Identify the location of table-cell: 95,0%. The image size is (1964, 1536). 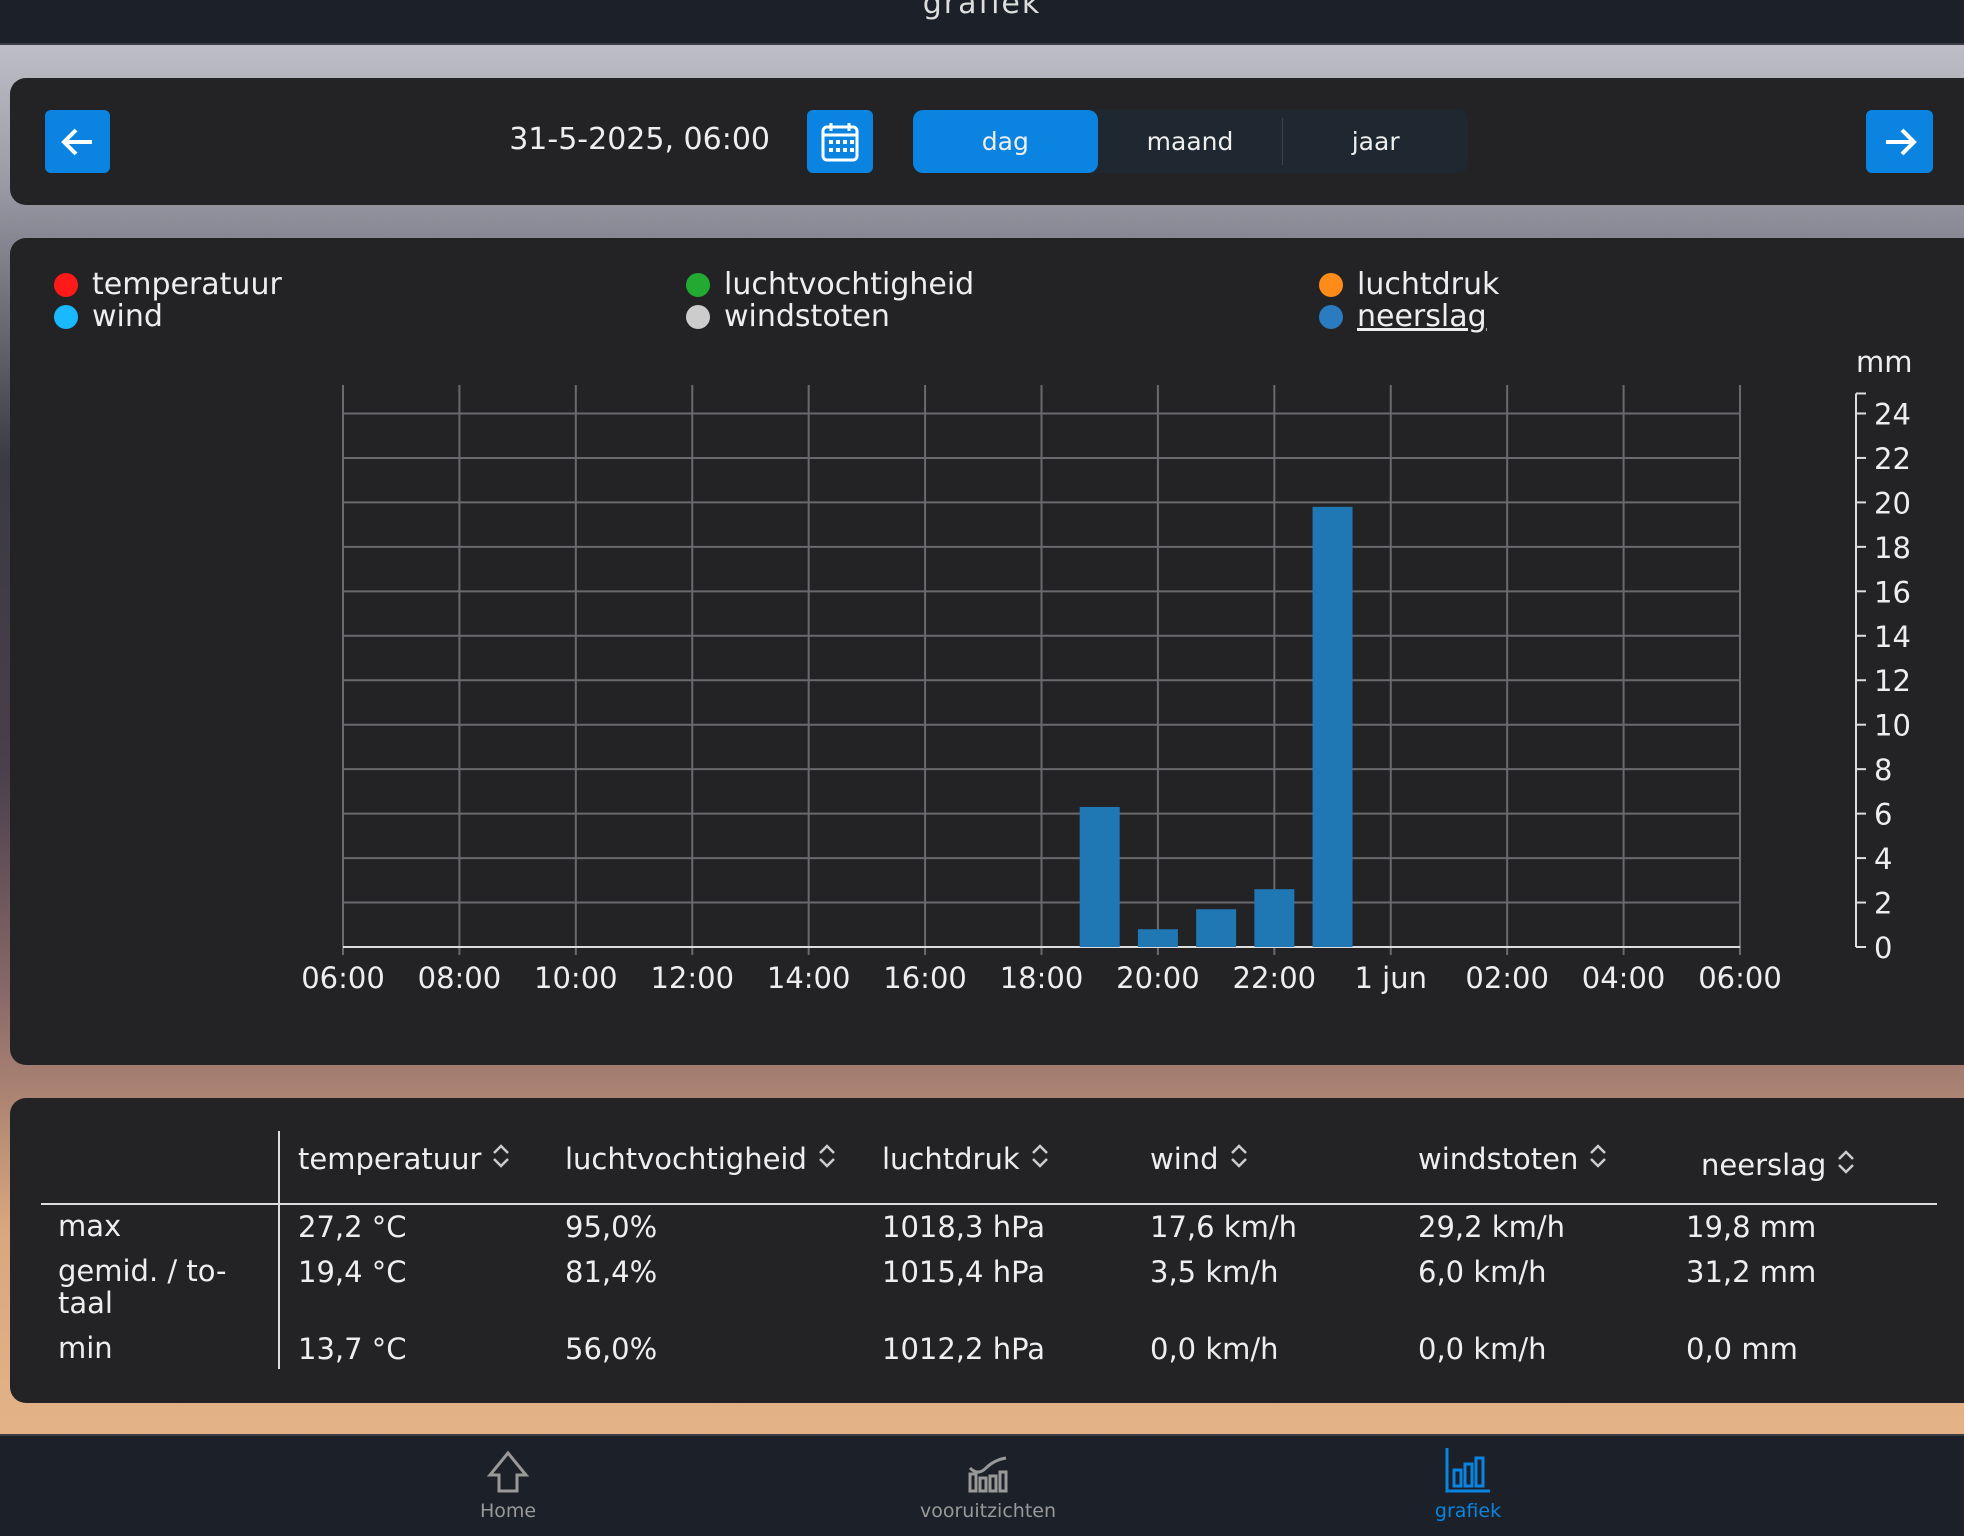
(611, 1227).